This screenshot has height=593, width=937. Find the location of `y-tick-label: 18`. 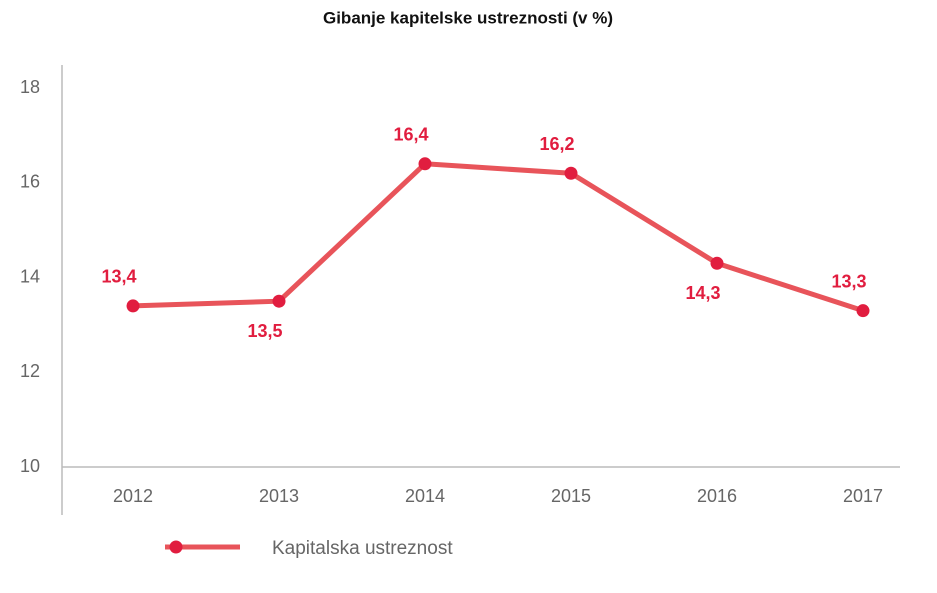

y-tick-label: 18 is located at coordinates (30, 87).